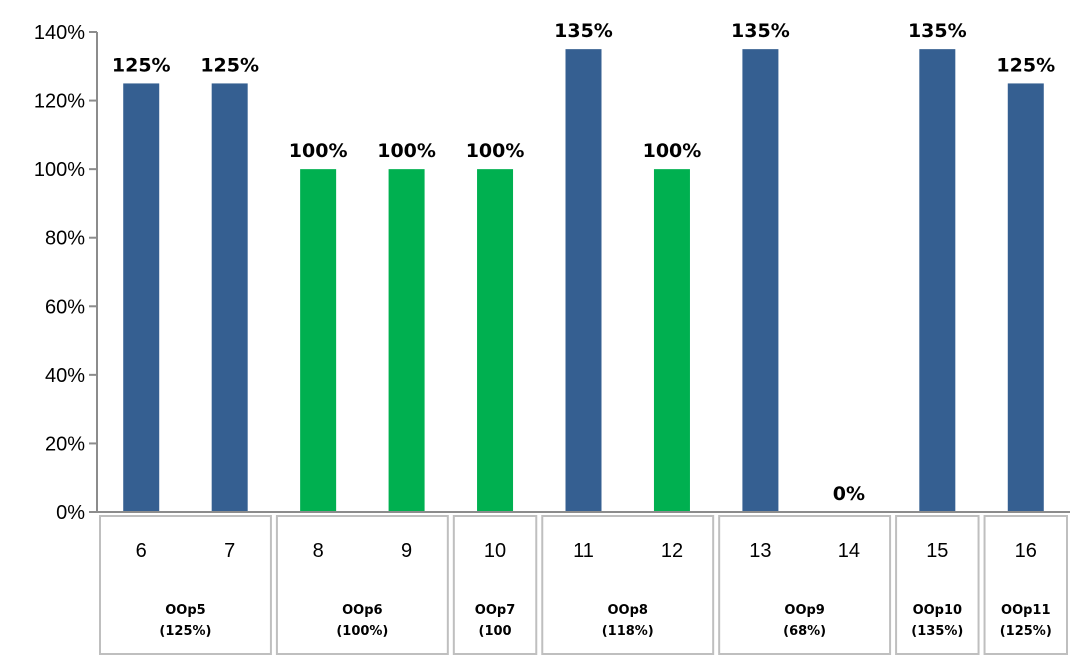 Image resolution: width=1075 pixels, height=656 pixels. I want to click on group-label-name: OOp11, so click(1026, 610).